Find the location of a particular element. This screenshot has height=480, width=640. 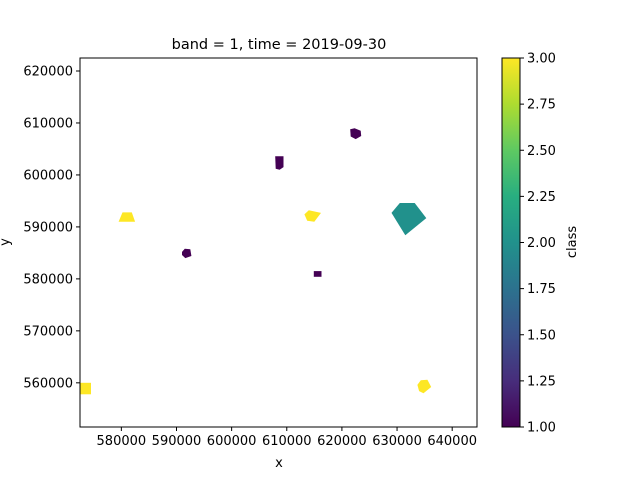

colorbar-tick-label: 2.50 is located at coordinates (541, 151).